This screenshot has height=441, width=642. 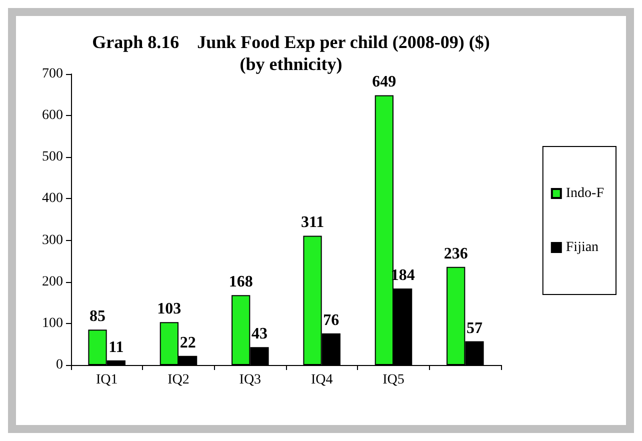 What do you see at coordinates (384, 82) in the screenshot?
I see `data-label: 649` at bounding box center [384, 82].